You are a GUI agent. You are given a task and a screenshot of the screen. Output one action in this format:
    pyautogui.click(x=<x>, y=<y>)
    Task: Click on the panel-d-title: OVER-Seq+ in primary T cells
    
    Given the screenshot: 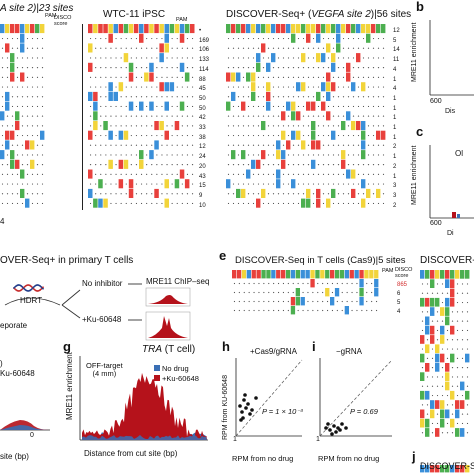 What is the action you would take?
    pyautogui.click(x=67, y=260)
    